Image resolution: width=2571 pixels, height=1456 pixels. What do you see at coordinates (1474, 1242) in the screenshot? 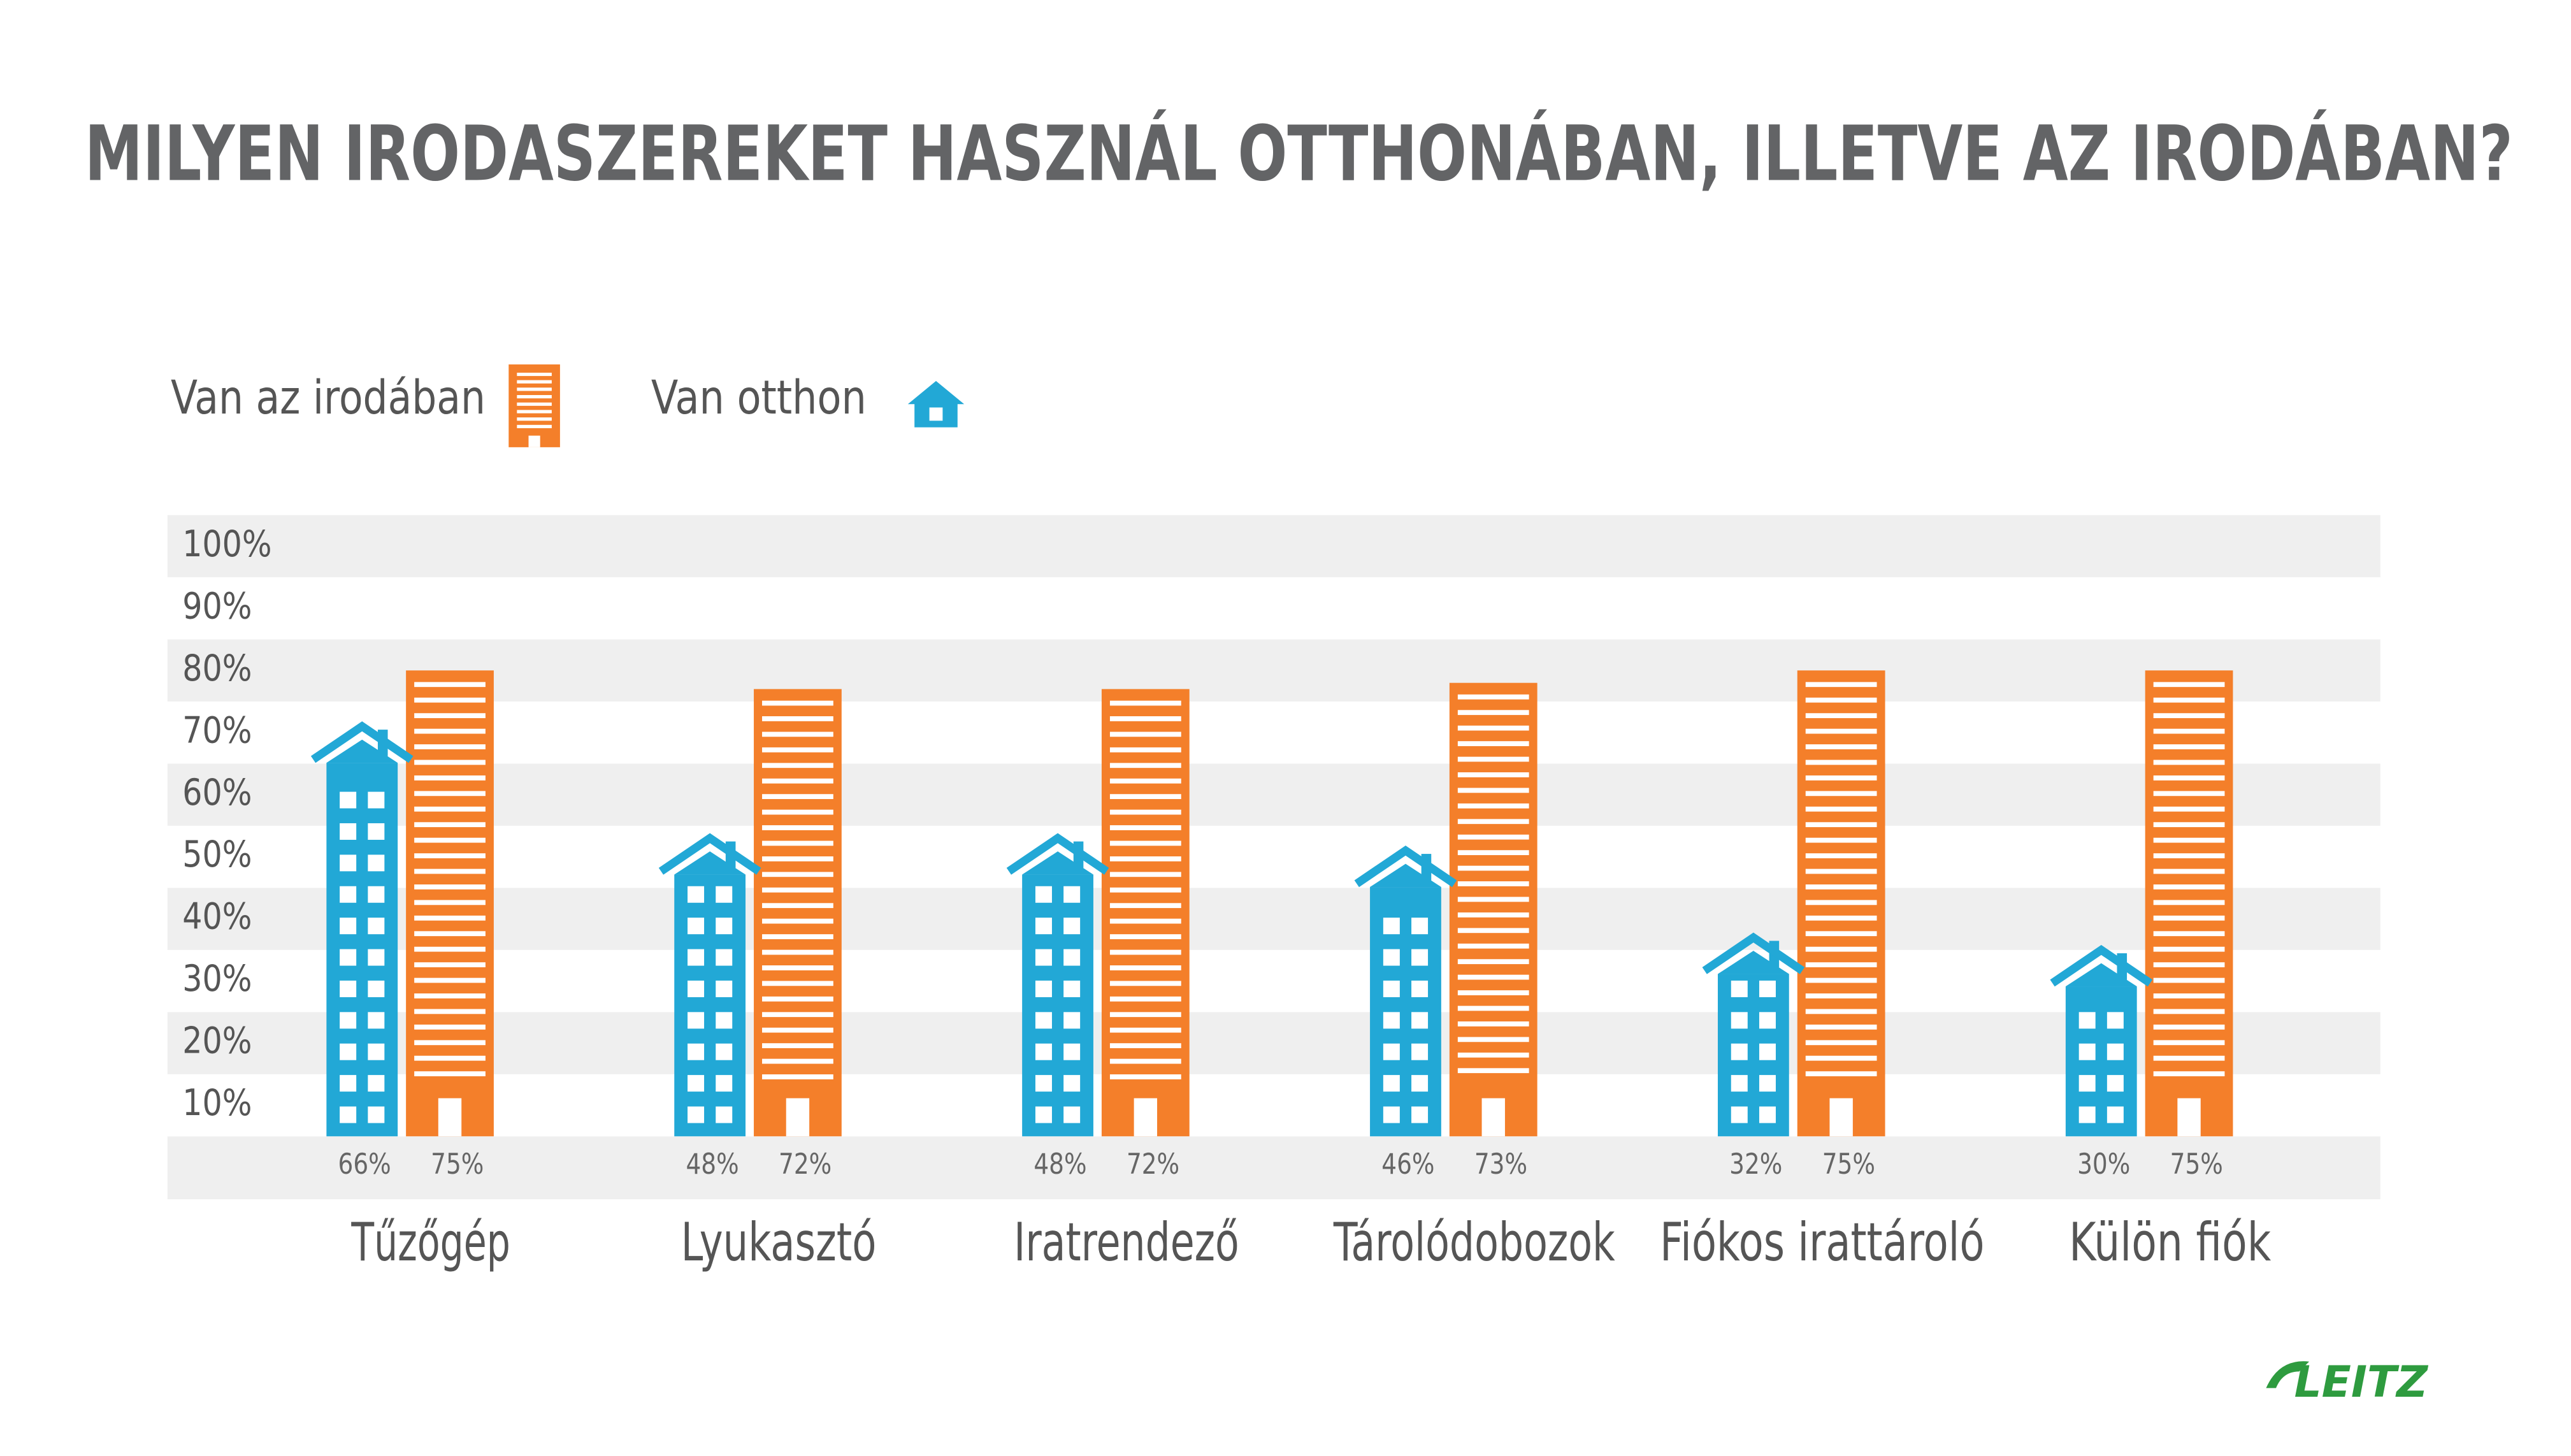
I see `x-tick-label: Tárolódobozok` at bounding box center [1474, 1242].